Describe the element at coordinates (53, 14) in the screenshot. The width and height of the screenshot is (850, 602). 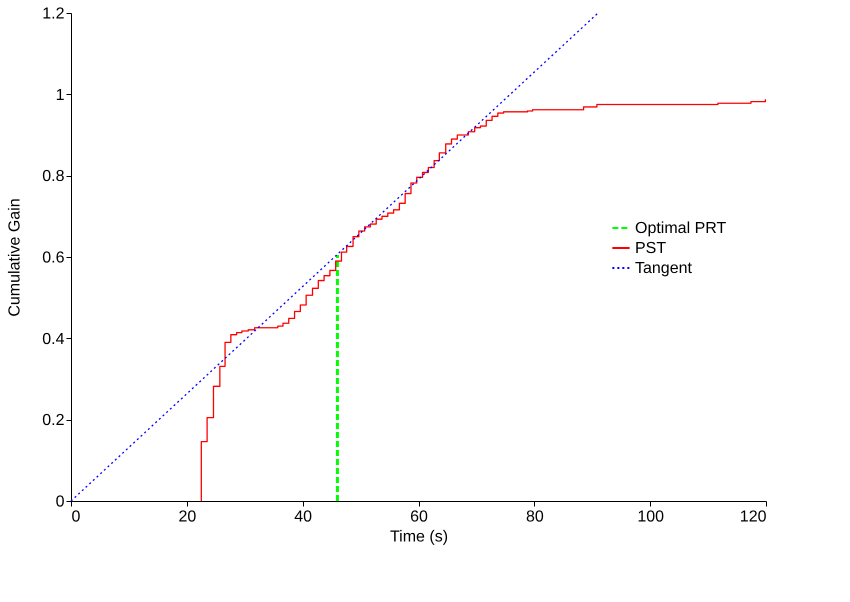
I see `y-tick-label: 1.2` at that location.